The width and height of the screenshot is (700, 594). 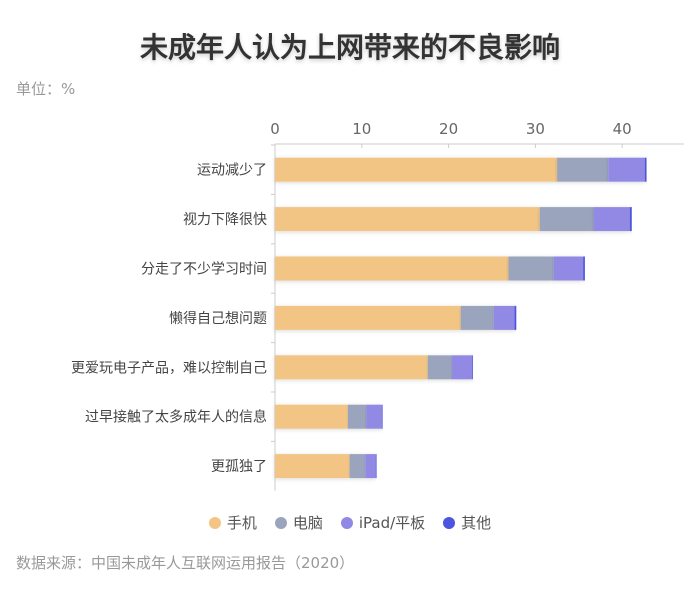 I want to click on source-note: 数据来源：中国未成年人互联网运用报告（2020）, so click(x=185, y=563).